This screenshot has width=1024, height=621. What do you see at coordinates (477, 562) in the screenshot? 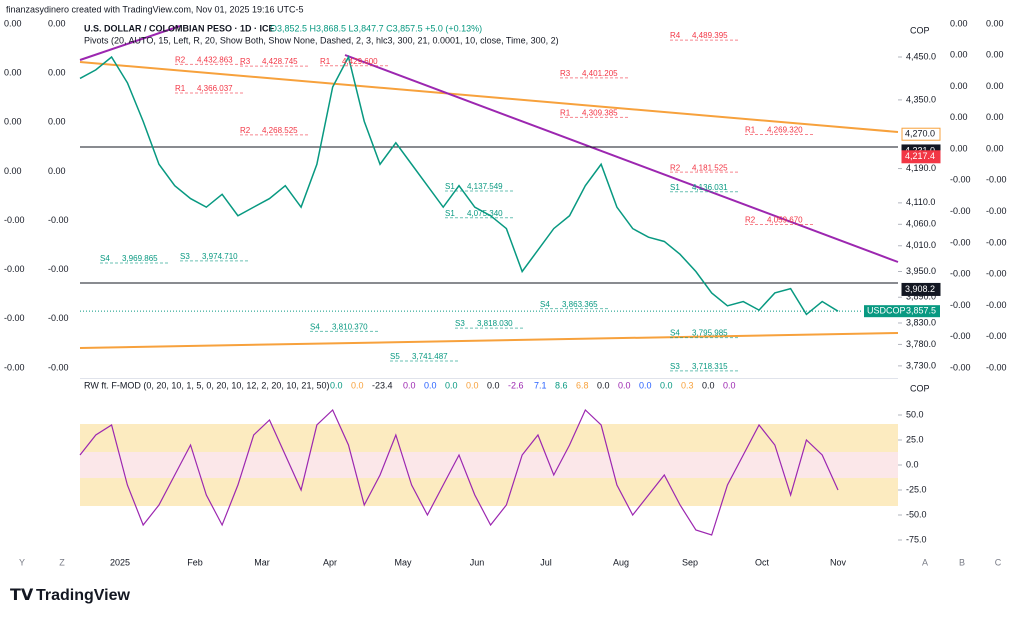
I see `time-label: Jun` at bounding box center [477, 562].